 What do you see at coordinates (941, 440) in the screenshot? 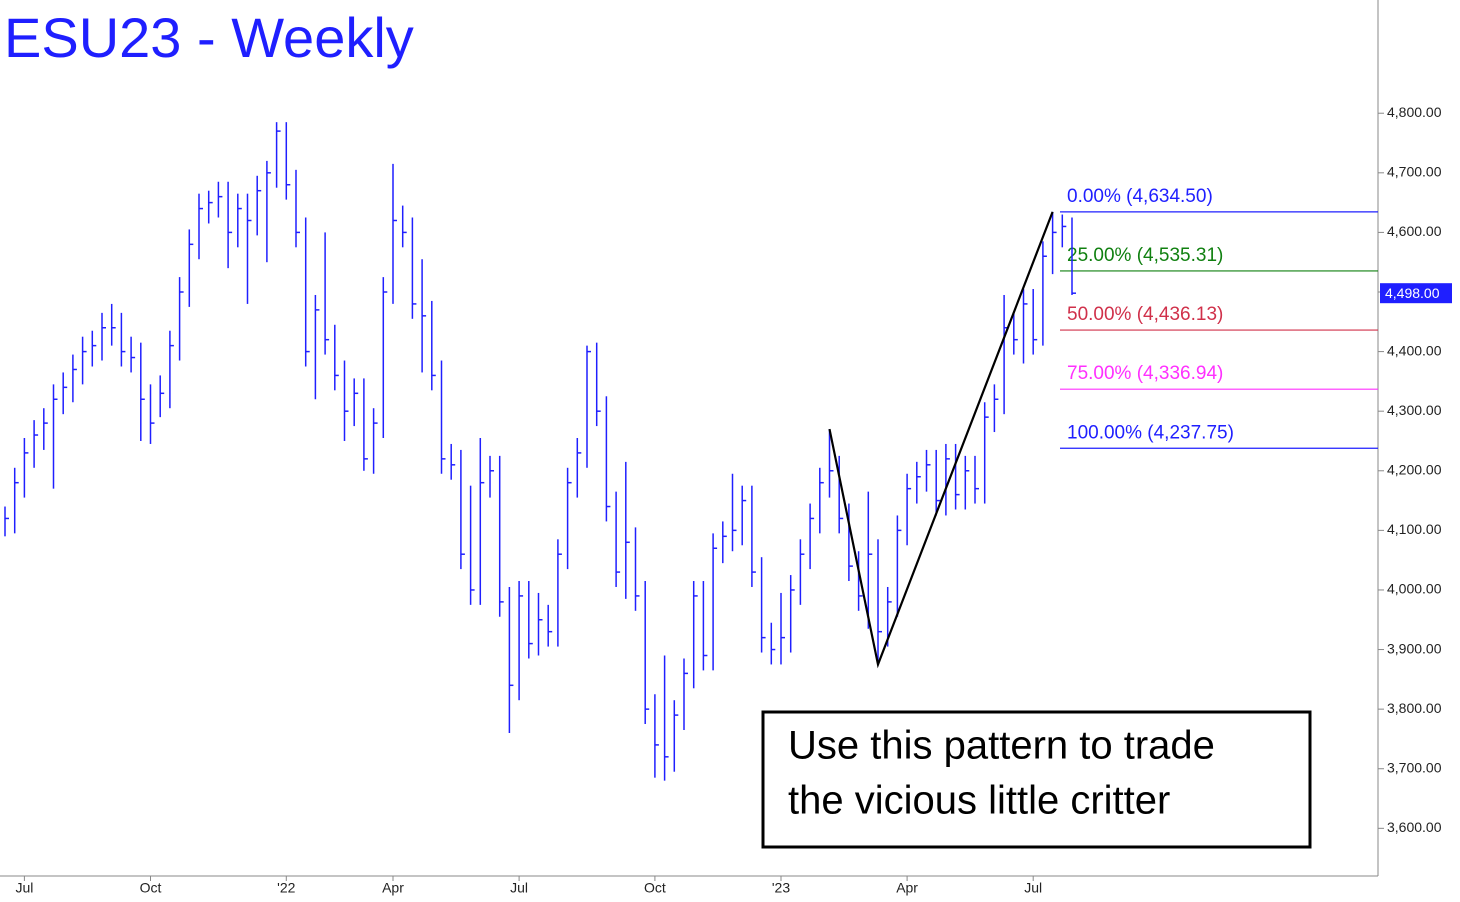
I see `pattern-line` at bounding box center [941, 440].